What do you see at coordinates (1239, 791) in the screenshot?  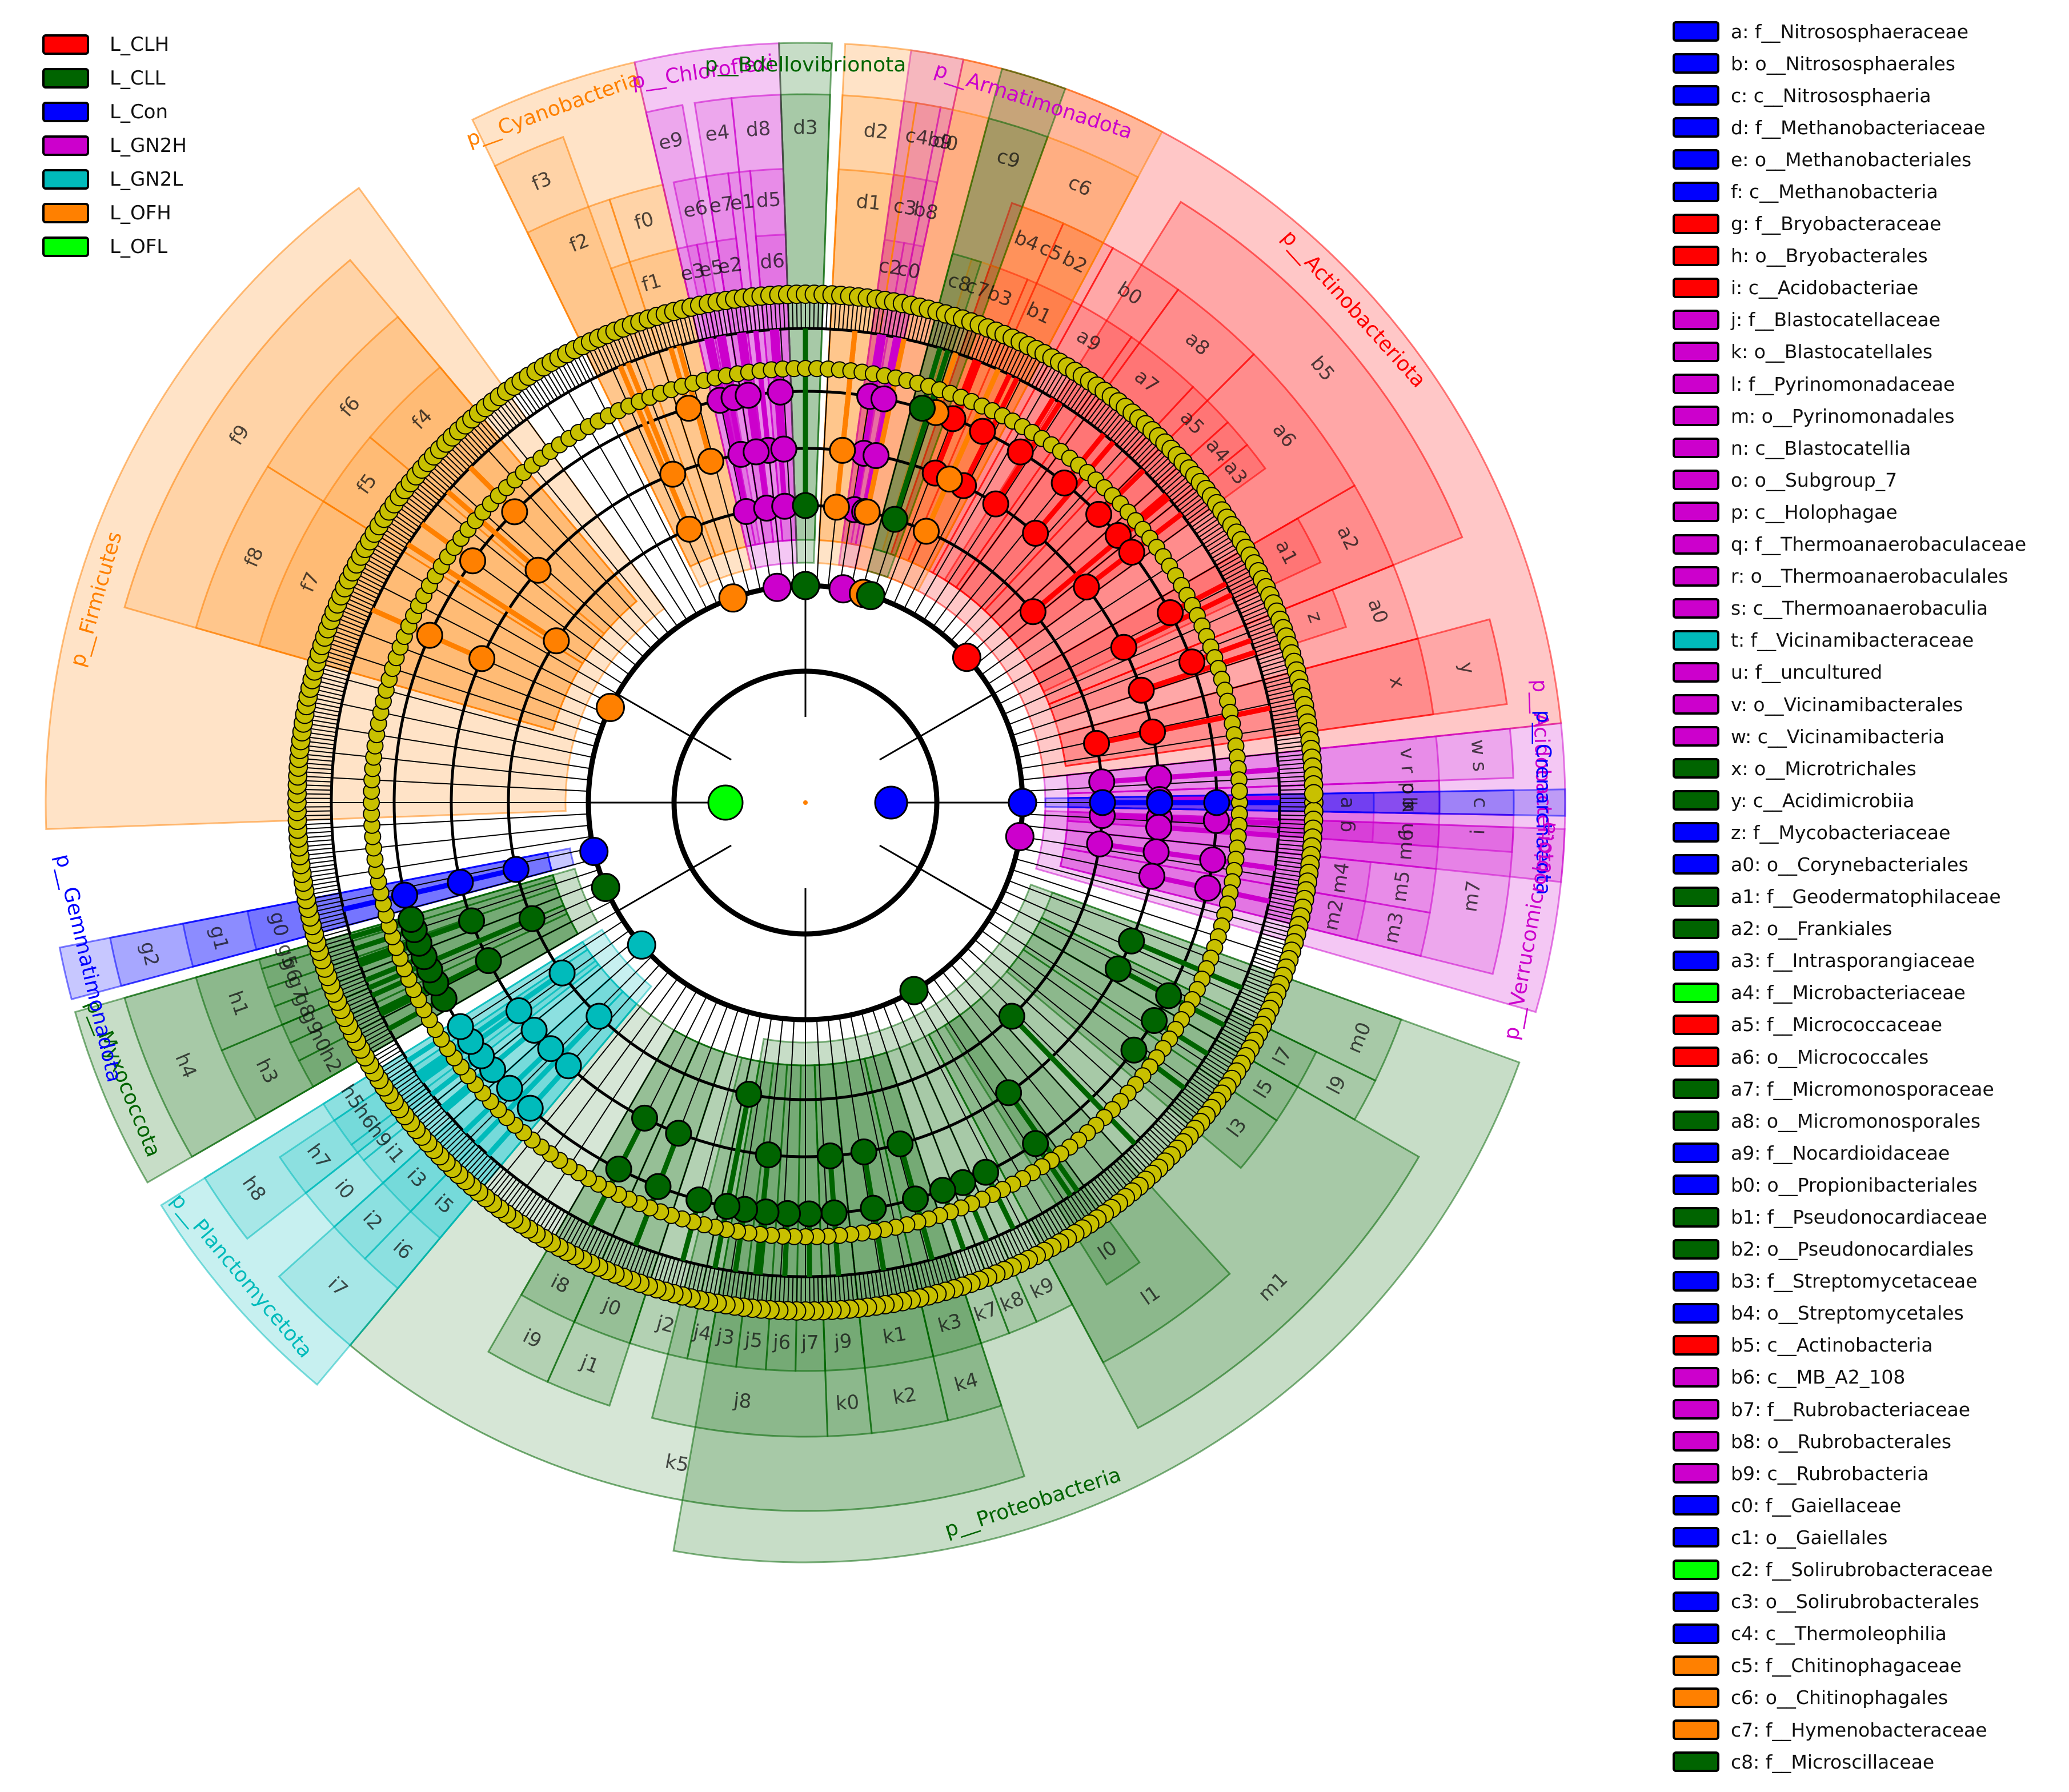 I see `genus-node` at bounding box center [1239, 791].